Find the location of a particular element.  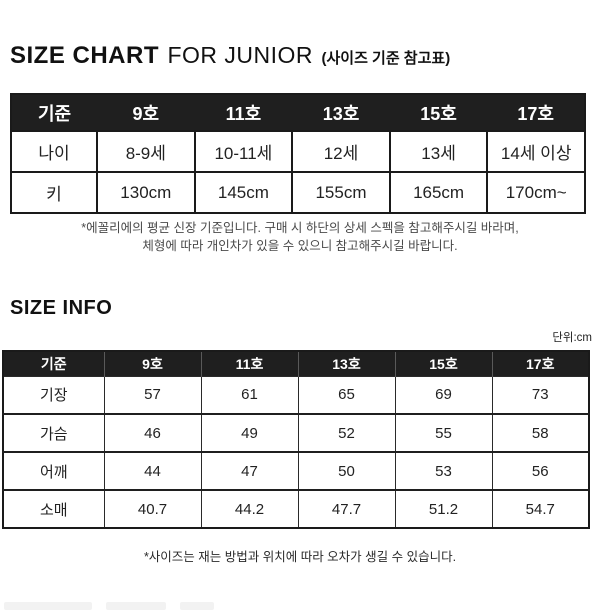

cell-age-15ho: 13세 is located at coordinates (438, 151).